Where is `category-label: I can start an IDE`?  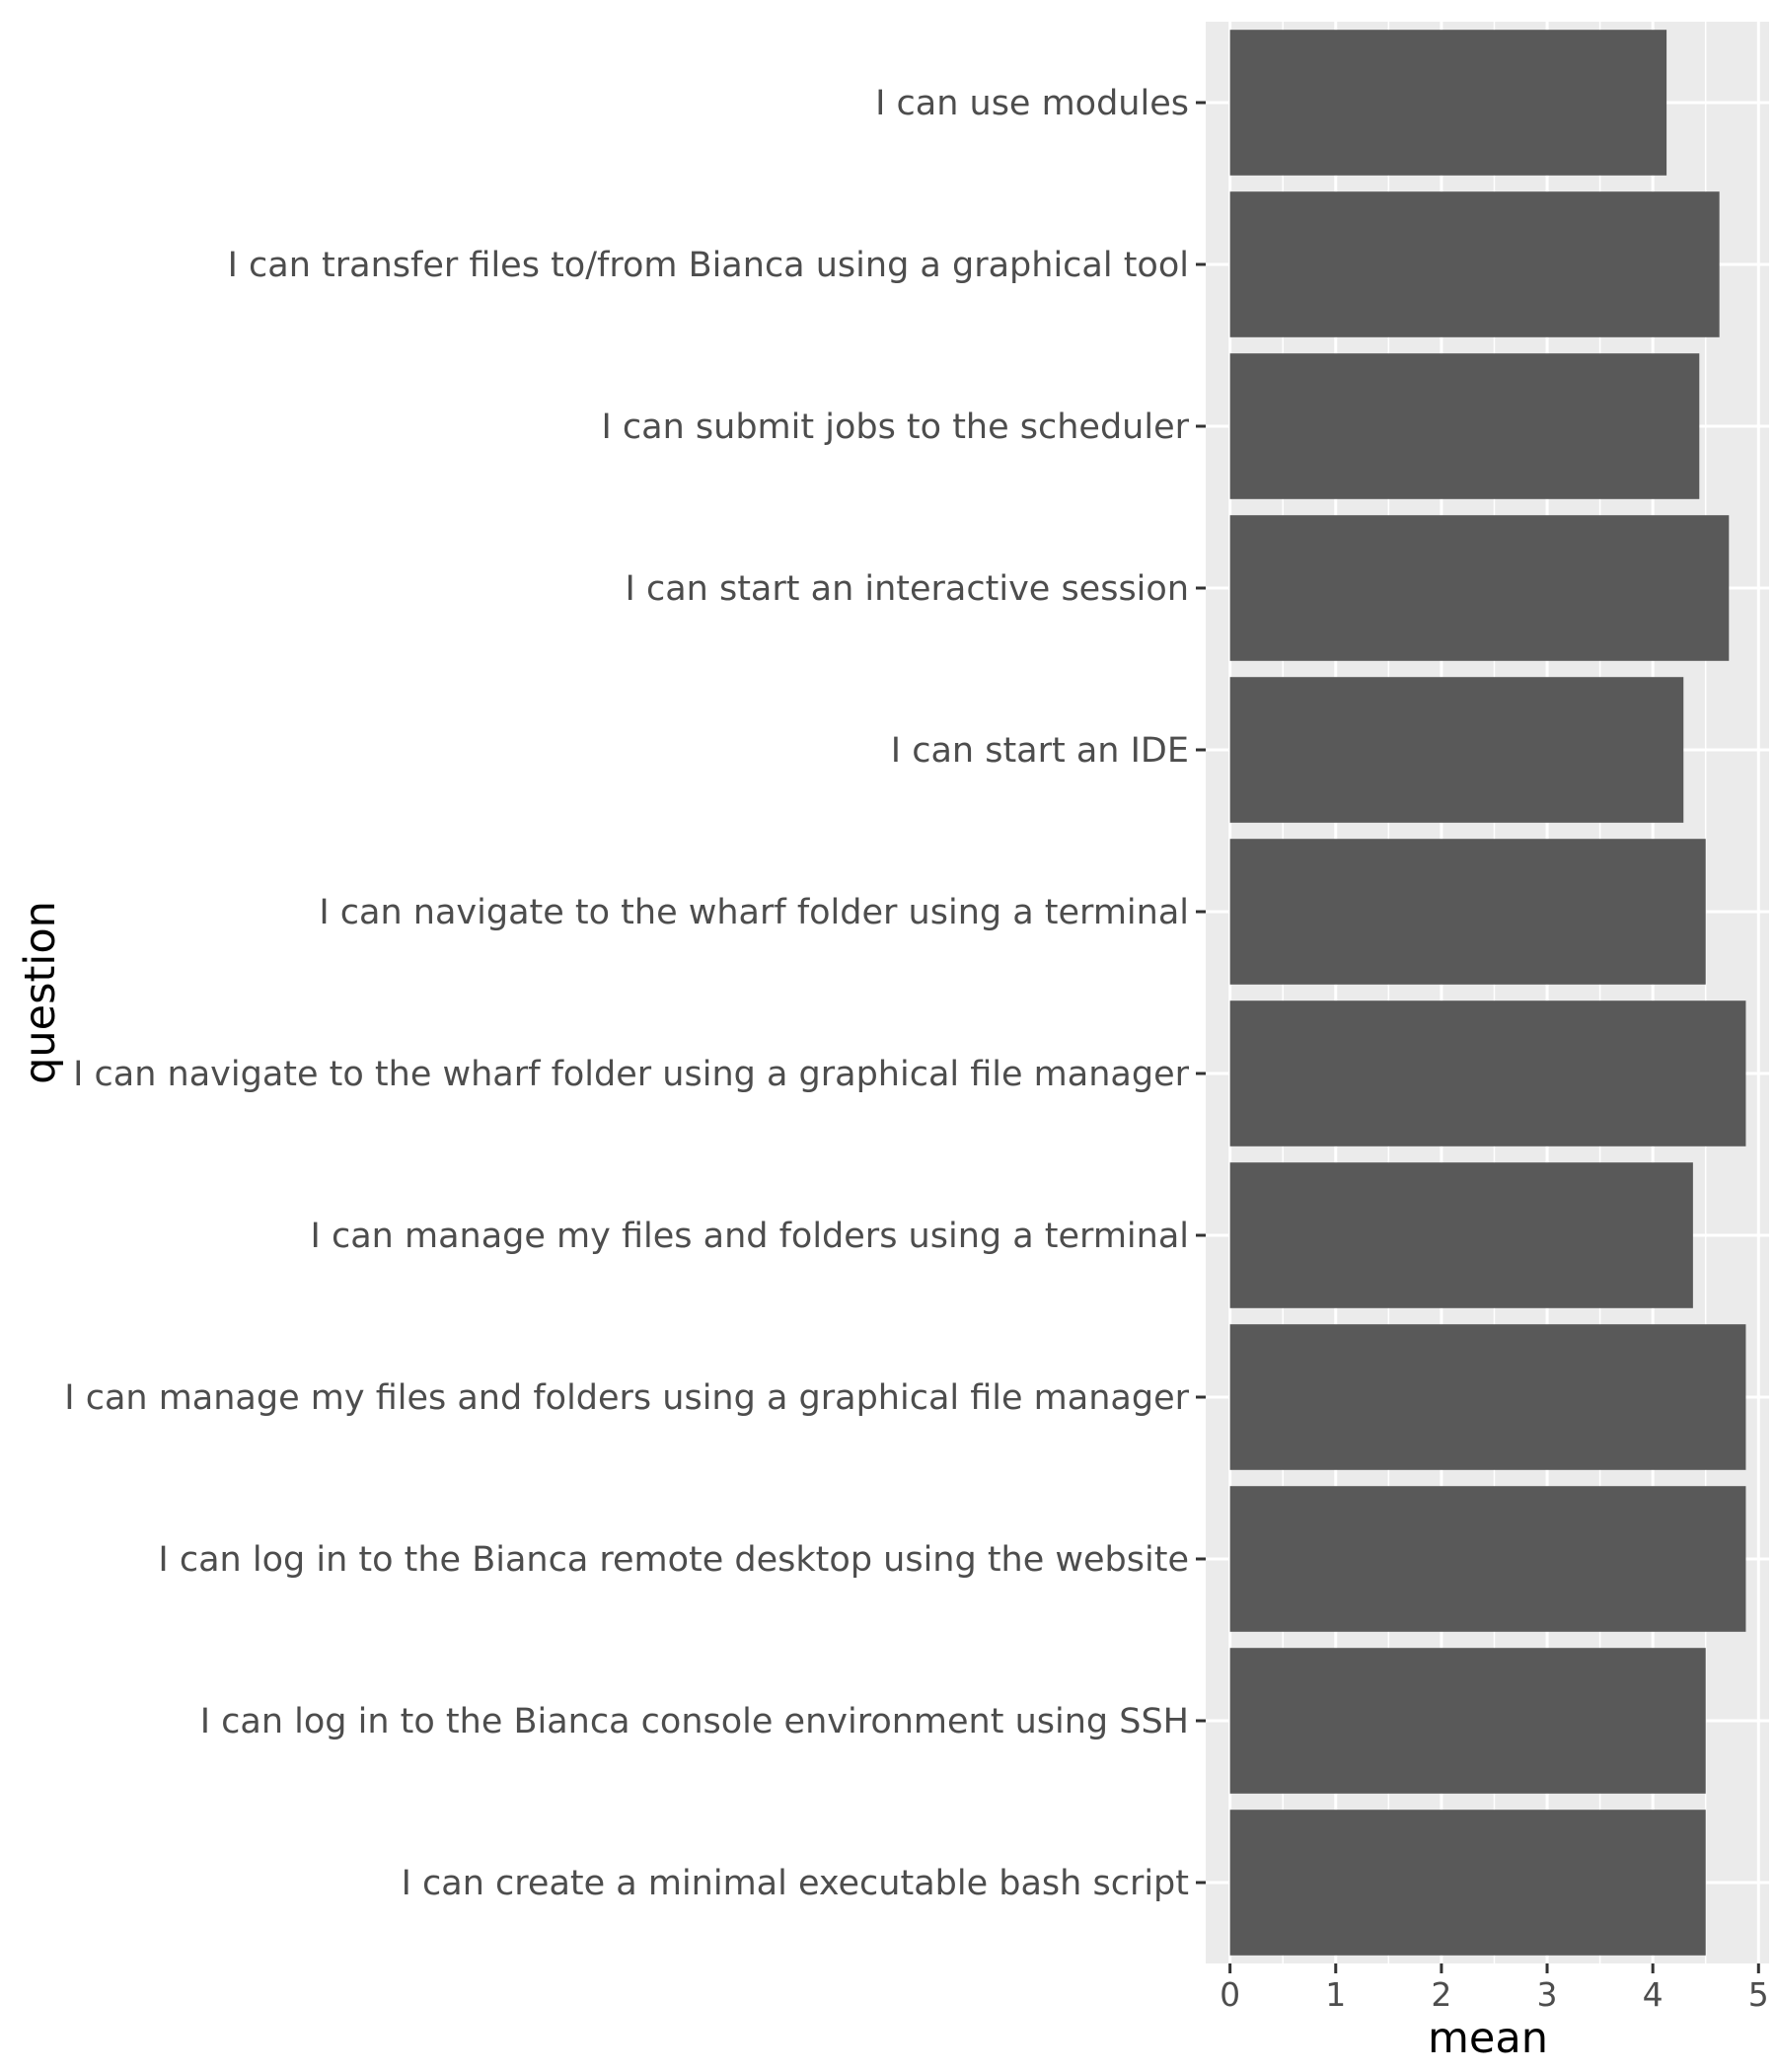 category-label: I can start an IDE is located at coordinates (1040, 751).